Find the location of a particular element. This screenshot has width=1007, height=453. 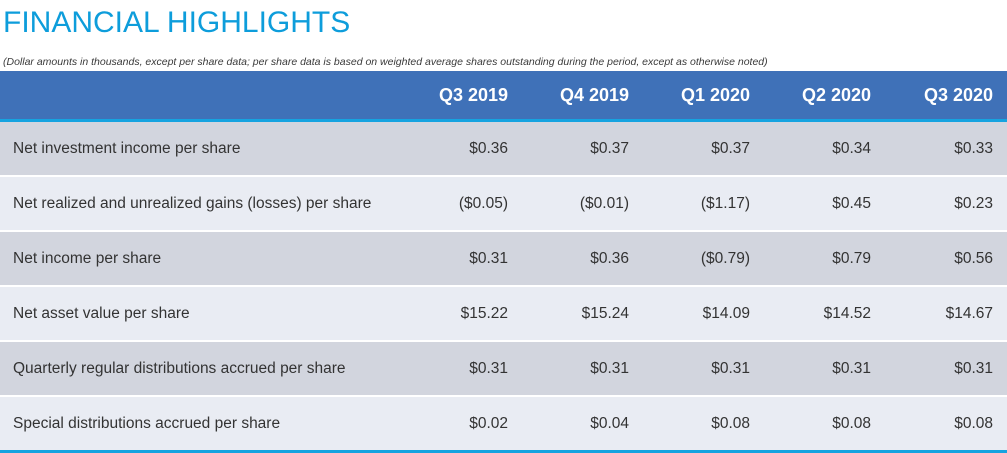

column-header-q2-2020: Q2 2020 is located at coordinates (836, 95).